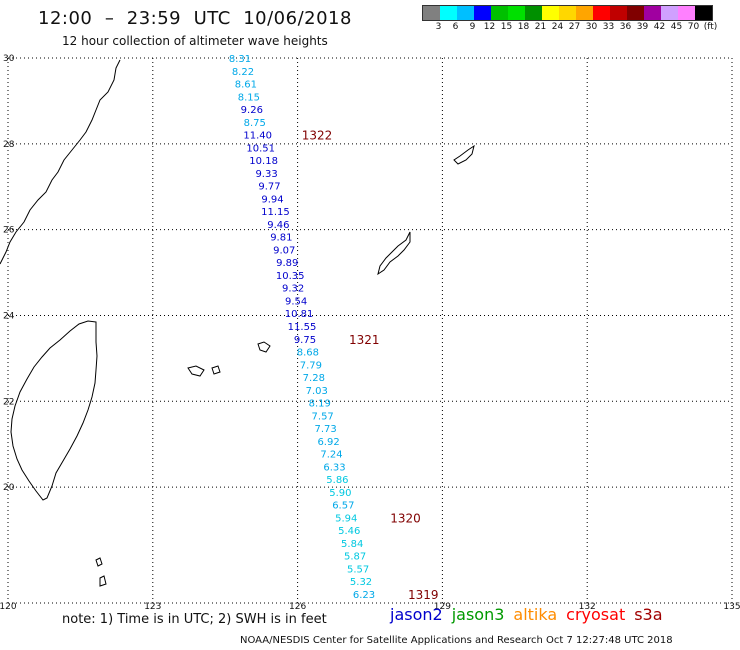 The image size is (740, 650). What do you see at coordinates (361, 582) in the screenshot?
I see `swh-value-label: 5.32` at bounding box center [361, 582].